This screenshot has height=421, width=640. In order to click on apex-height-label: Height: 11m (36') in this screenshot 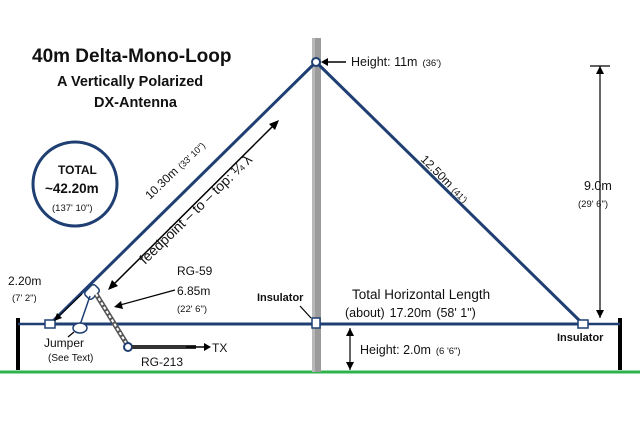, I will do `click(396, 62)`.